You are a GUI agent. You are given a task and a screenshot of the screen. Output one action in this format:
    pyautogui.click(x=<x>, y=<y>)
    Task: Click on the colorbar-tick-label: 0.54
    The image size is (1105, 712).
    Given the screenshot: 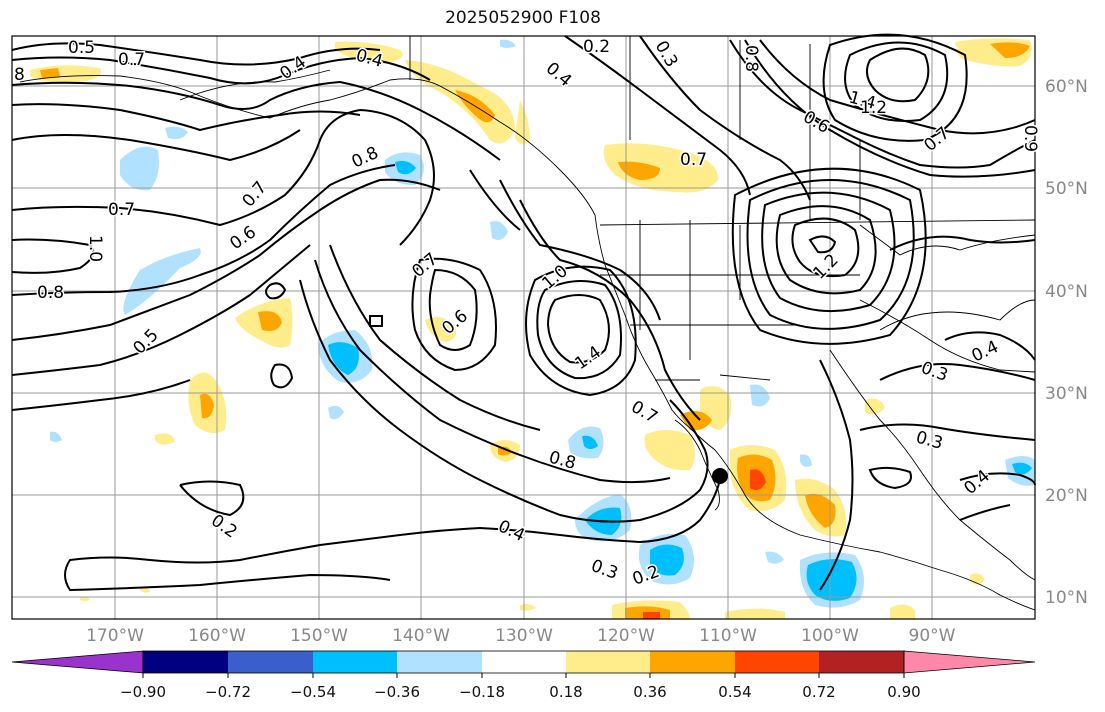 What is the action you would take?
    pyautogui.click(x=735, y=692)
    